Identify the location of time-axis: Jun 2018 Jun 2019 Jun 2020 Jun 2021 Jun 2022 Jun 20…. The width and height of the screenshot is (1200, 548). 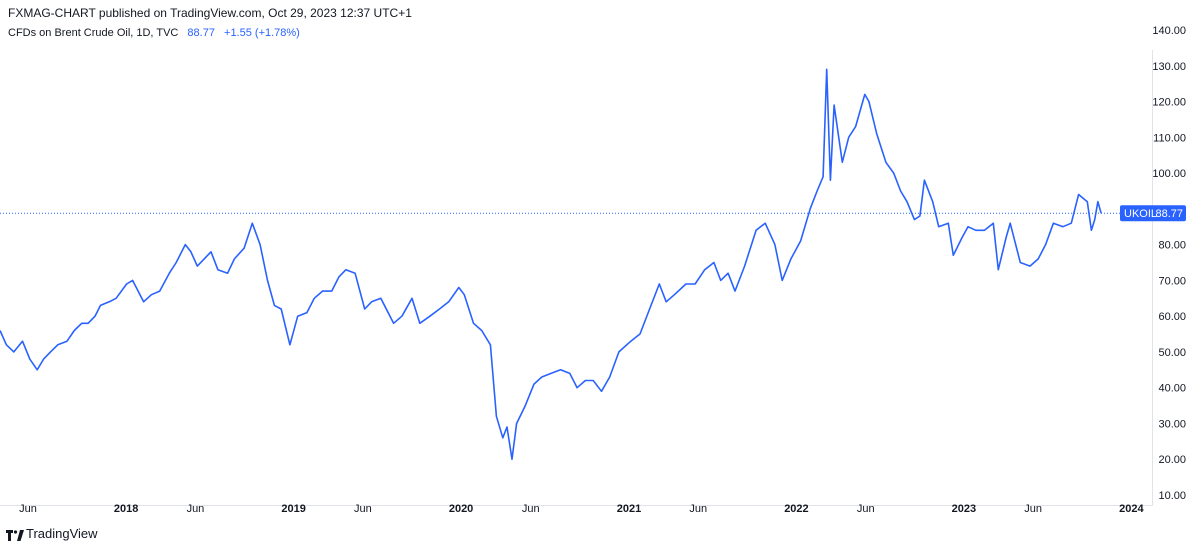
(581, 509).